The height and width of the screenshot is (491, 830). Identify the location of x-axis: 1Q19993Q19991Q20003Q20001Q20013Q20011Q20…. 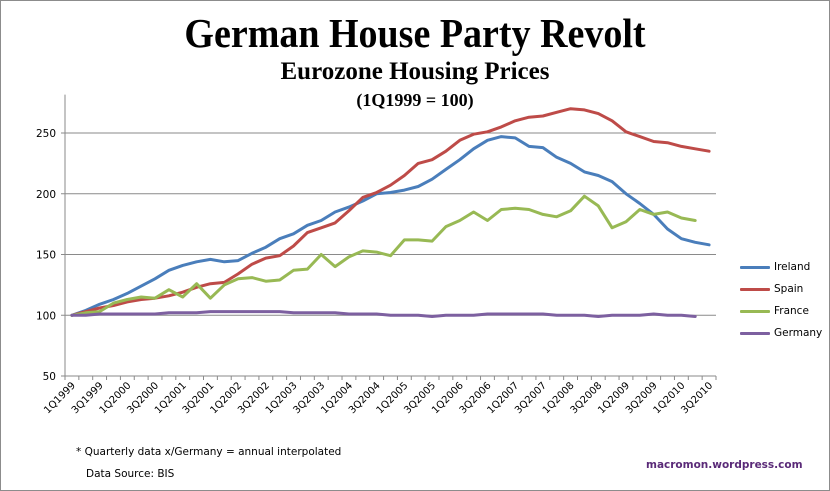
(379, 395).